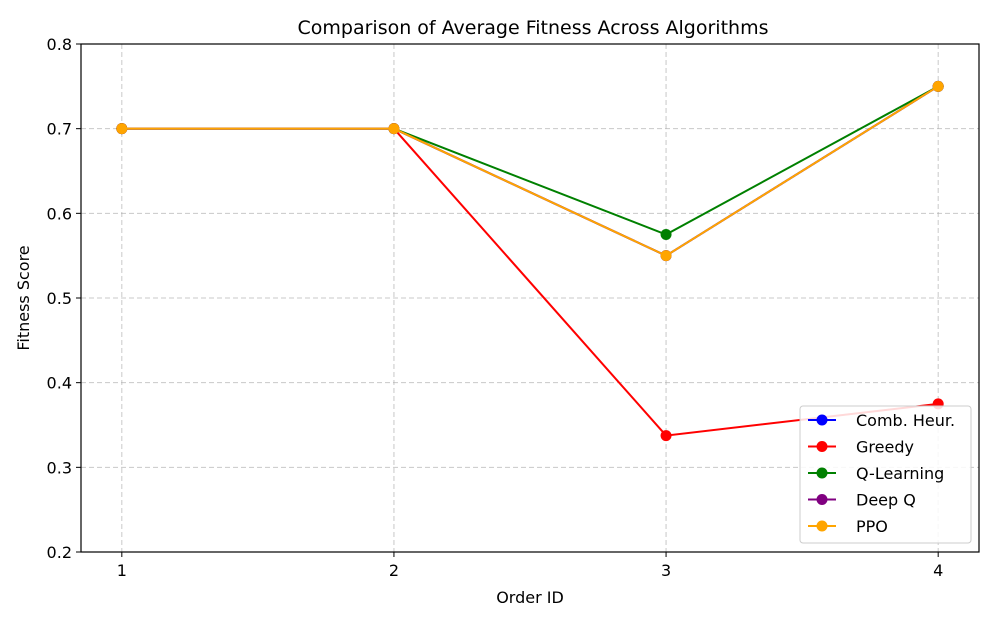 The image size is (994, 620). I want to click on legend-label: Greedy, so click(885, 447).